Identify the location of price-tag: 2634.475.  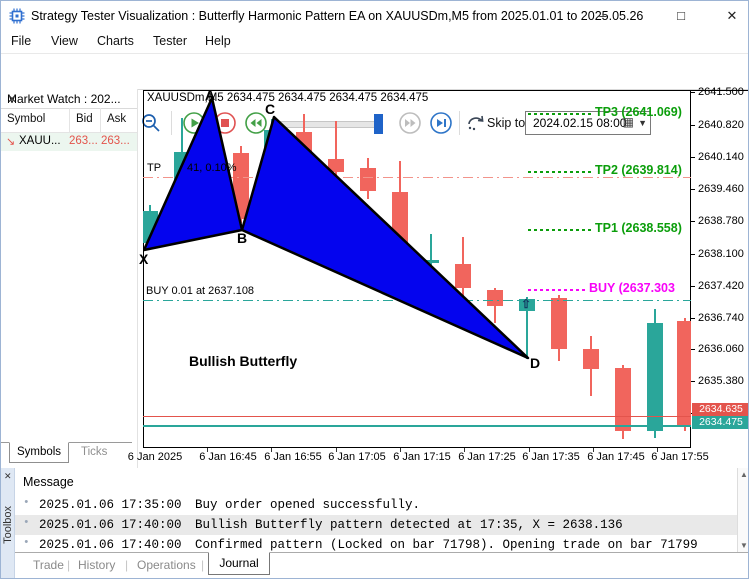
(720, 422).